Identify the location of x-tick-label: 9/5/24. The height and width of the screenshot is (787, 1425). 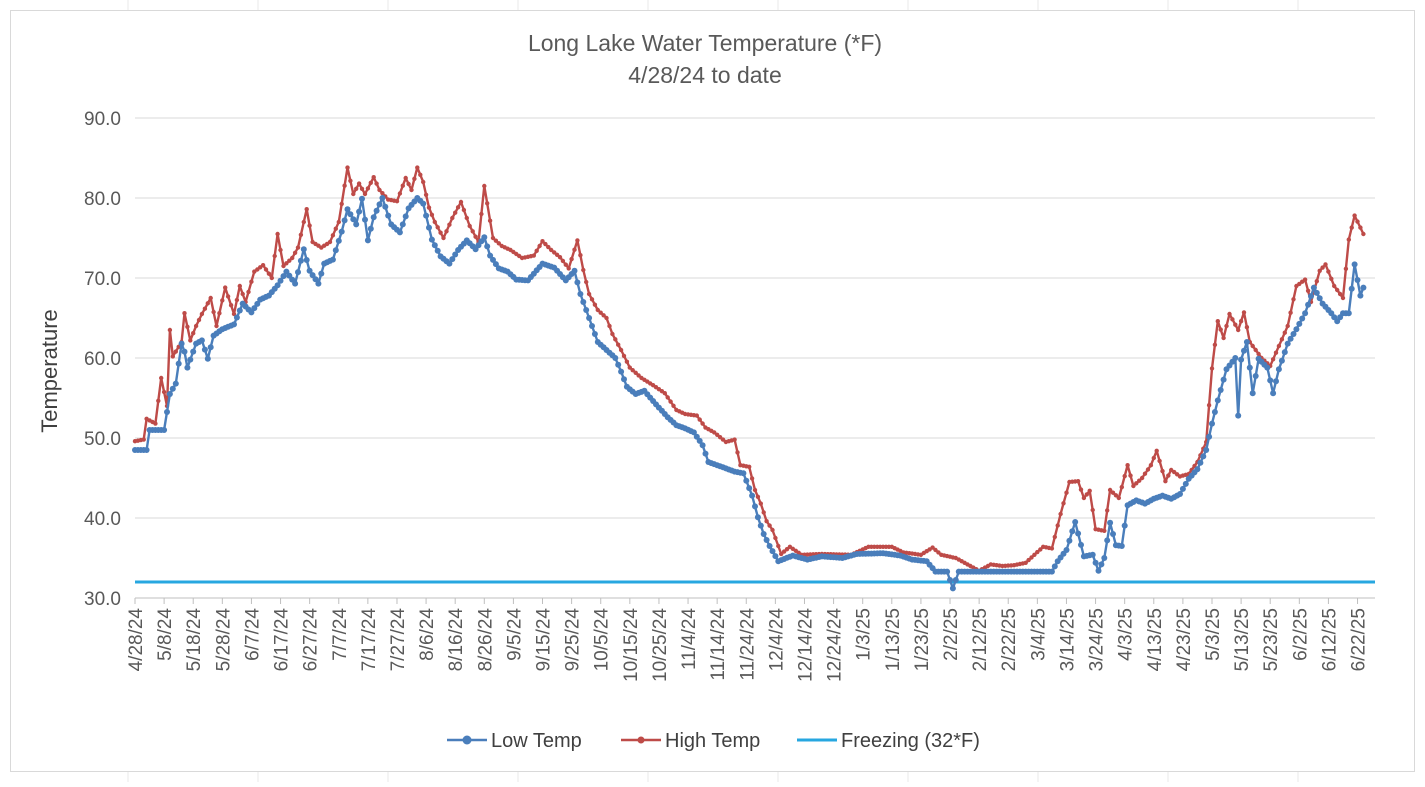
(514, 634).